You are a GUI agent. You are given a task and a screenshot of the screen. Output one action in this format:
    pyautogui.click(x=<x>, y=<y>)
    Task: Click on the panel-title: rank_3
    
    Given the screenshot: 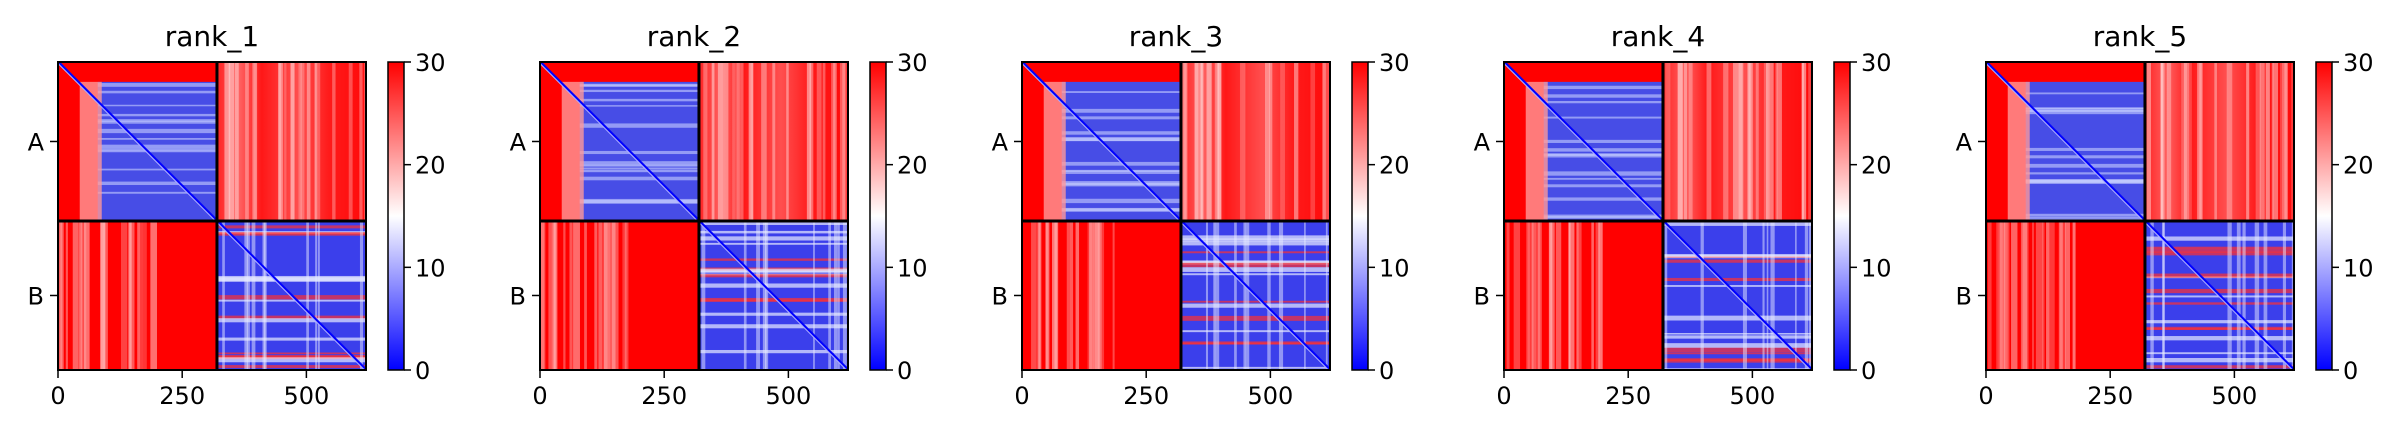 What is the action you would take?
    pyautogui.click(x=1176, y=36)
    